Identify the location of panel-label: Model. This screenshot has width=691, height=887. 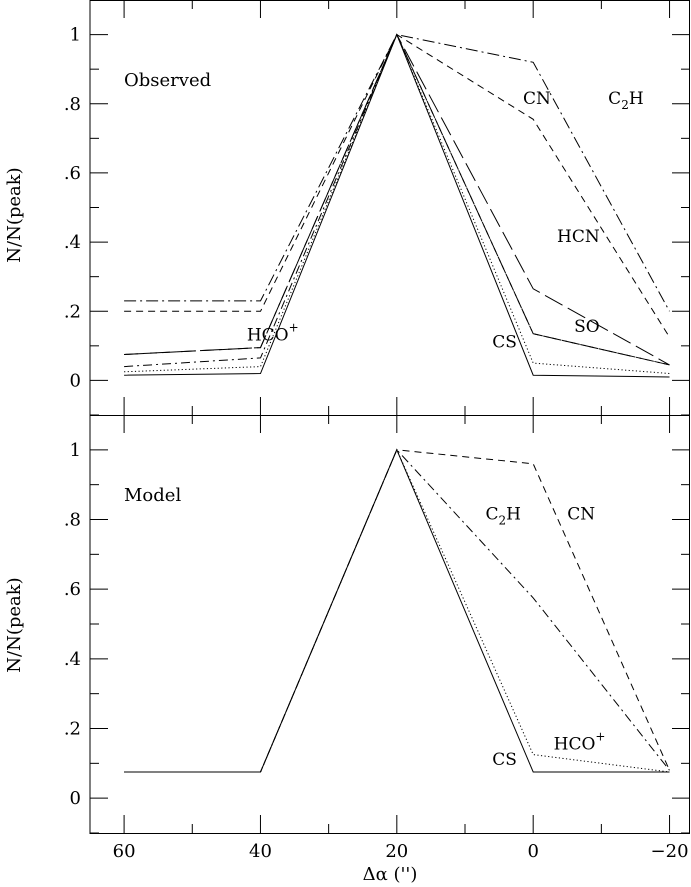
(152, 495).